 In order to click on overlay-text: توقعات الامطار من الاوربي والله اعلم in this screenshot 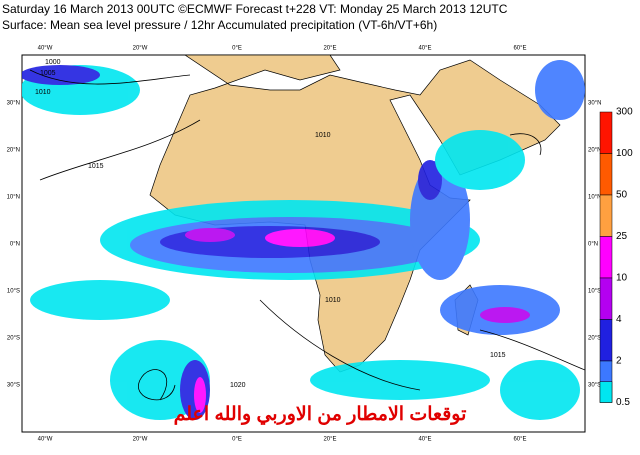, I will do `click(320, 415)`.